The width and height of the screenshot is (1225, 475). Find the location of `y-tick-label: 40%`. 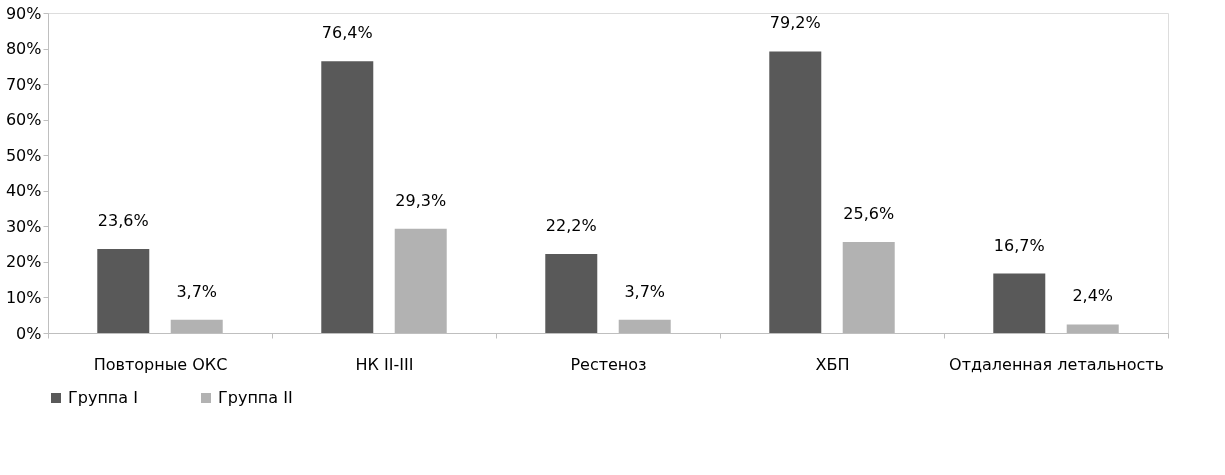

y-tick-label: 40% is located at coordinates (23, 191).